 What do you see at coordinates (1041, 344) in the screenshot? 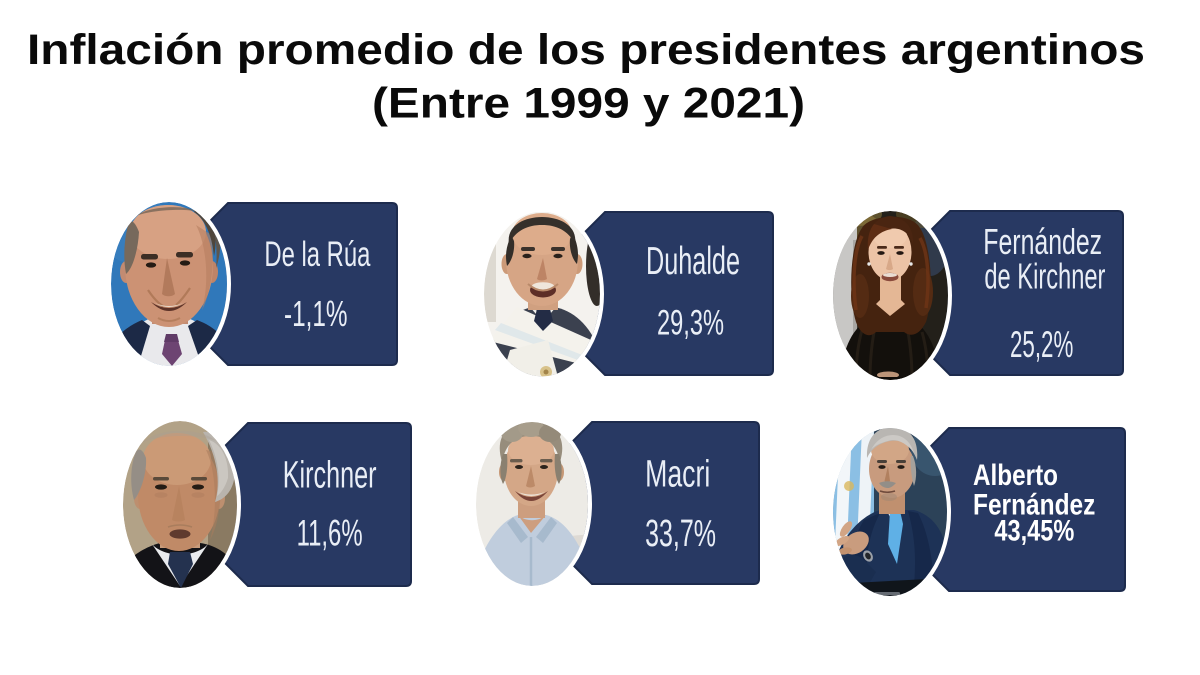
I see `svg-text: 25,2%` at bounding box center [1041, 344].